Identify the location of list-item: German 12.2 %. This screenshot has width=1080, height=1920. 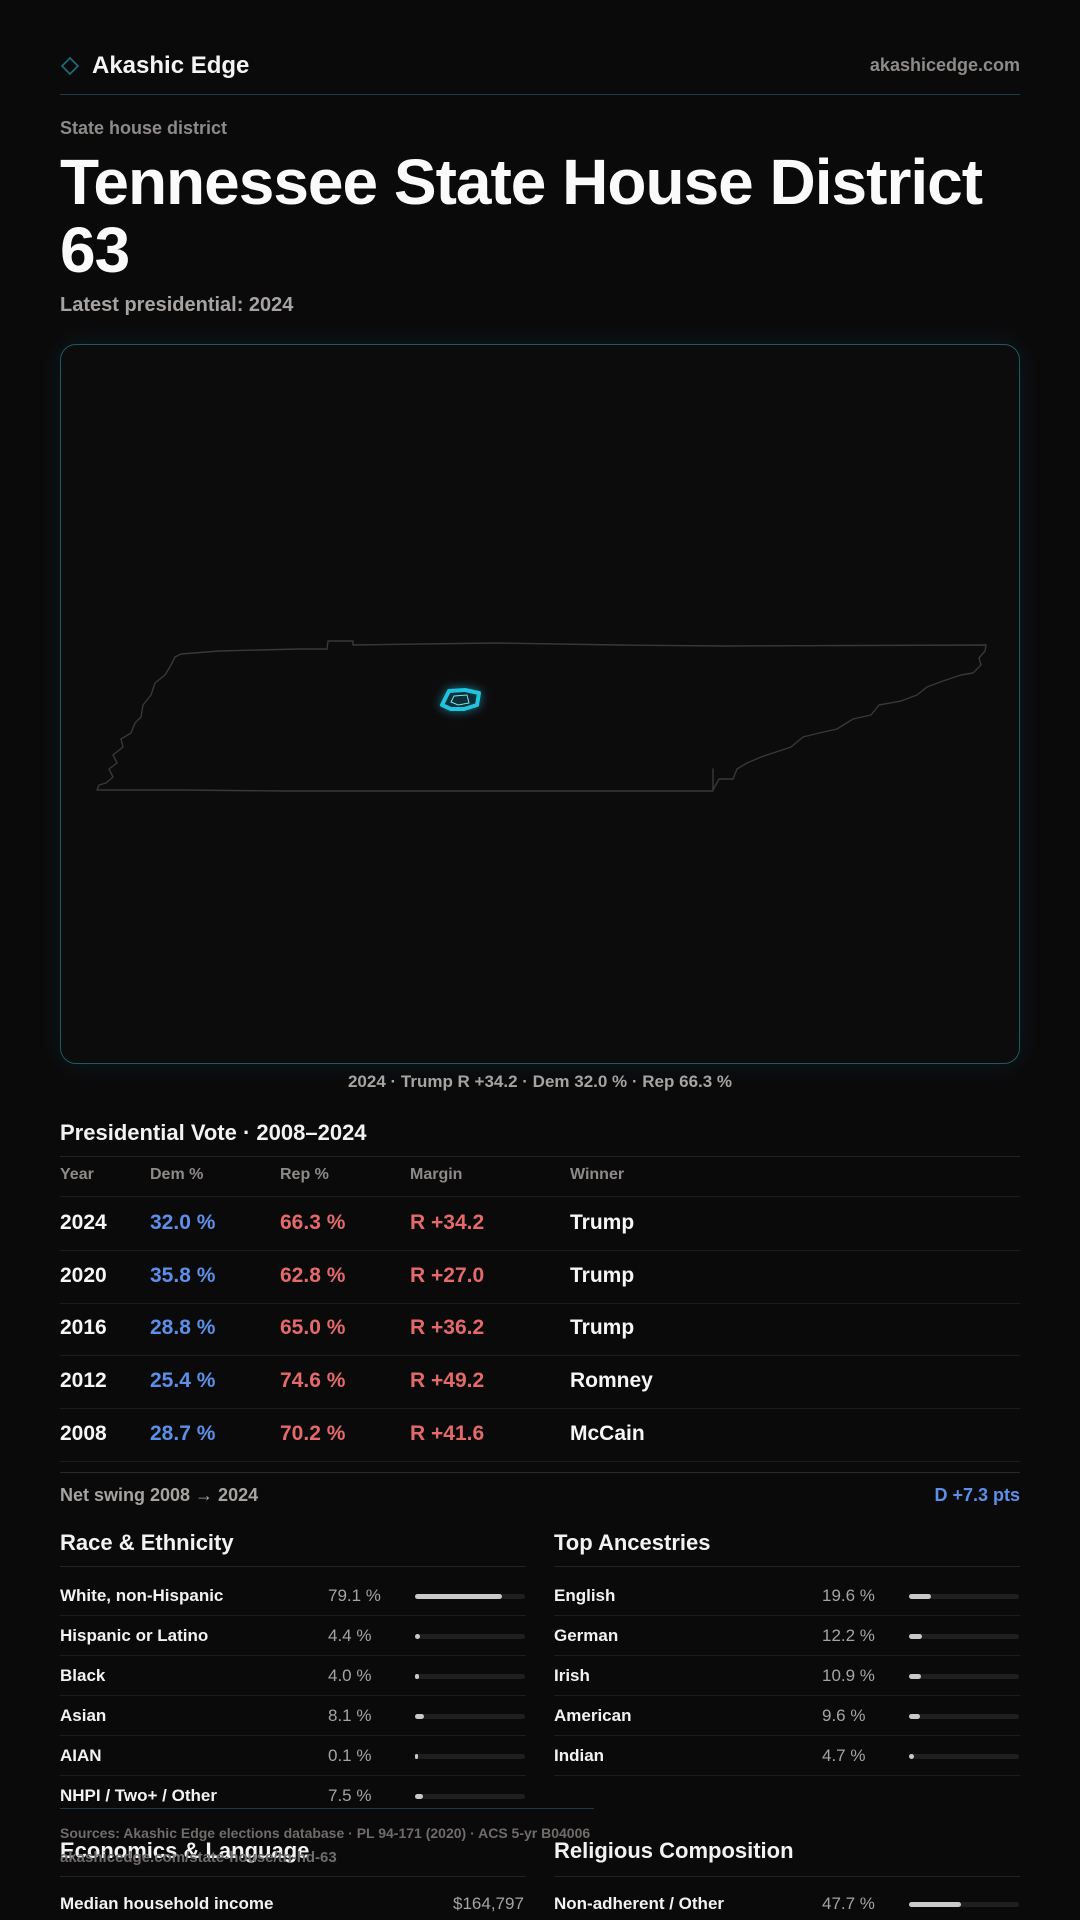
(787, 1636).